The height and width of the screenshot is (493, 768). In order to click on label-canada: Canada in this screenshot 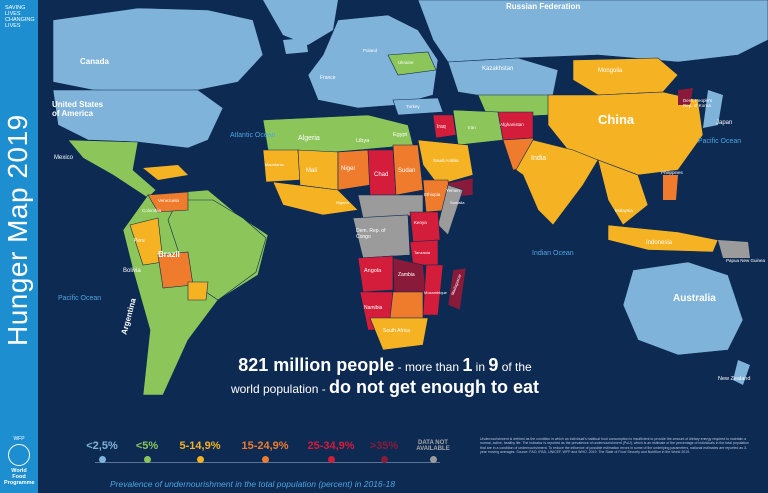, I will do `click(94, 61)`.